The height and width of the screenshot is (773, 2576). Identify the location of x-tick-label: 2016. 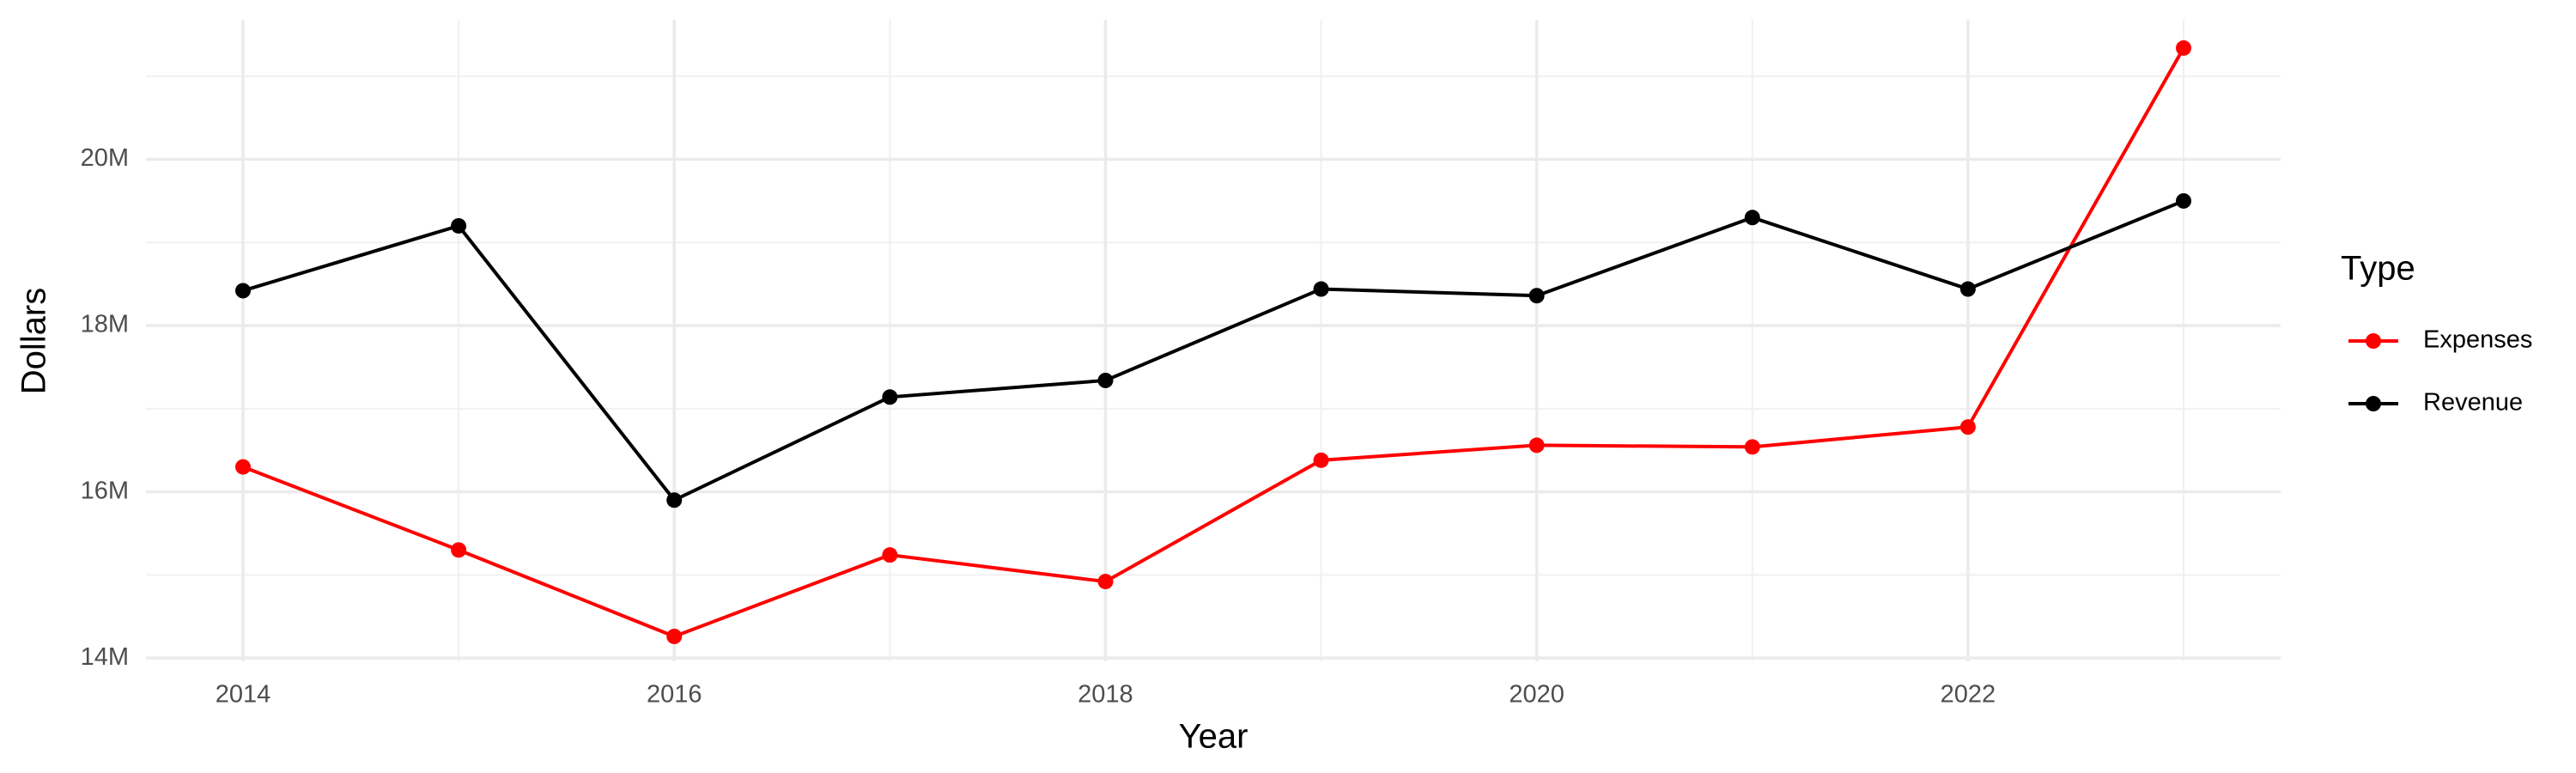
(674, 695).